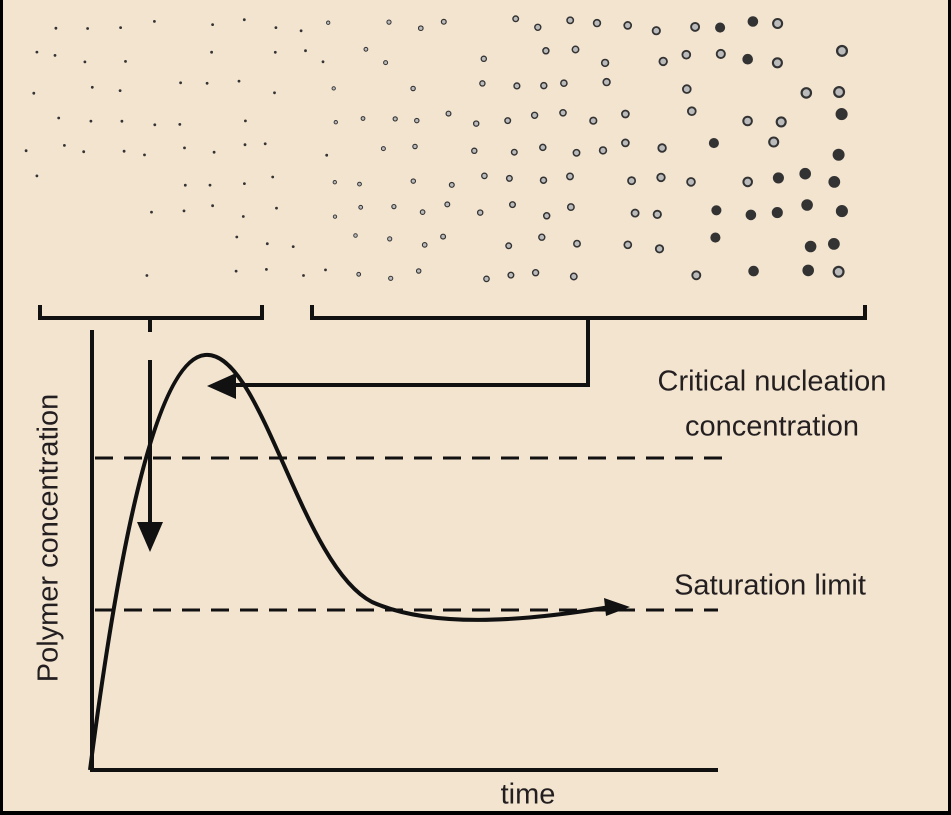  What do you see at coordinates (528, 795) in the screenshot?
I see `x-axis-label: time` at bounding box center [528, 795].